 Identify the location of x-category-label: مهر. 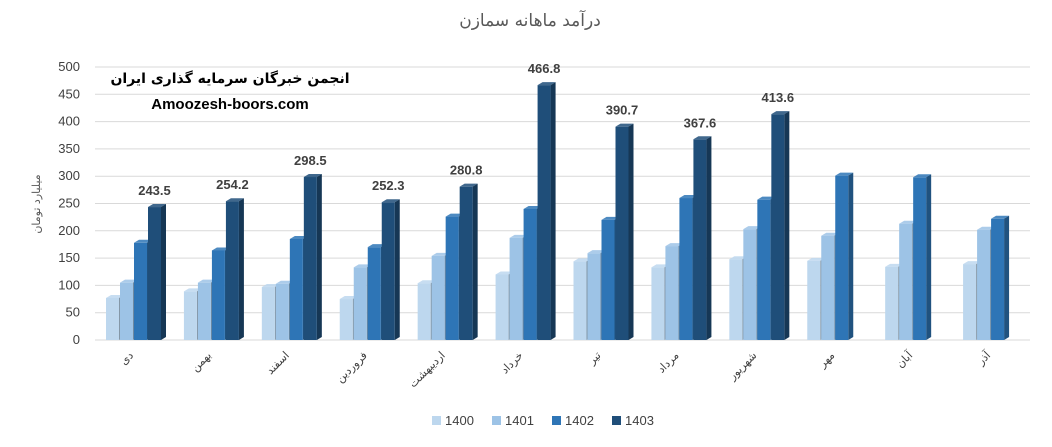
(826, 360).